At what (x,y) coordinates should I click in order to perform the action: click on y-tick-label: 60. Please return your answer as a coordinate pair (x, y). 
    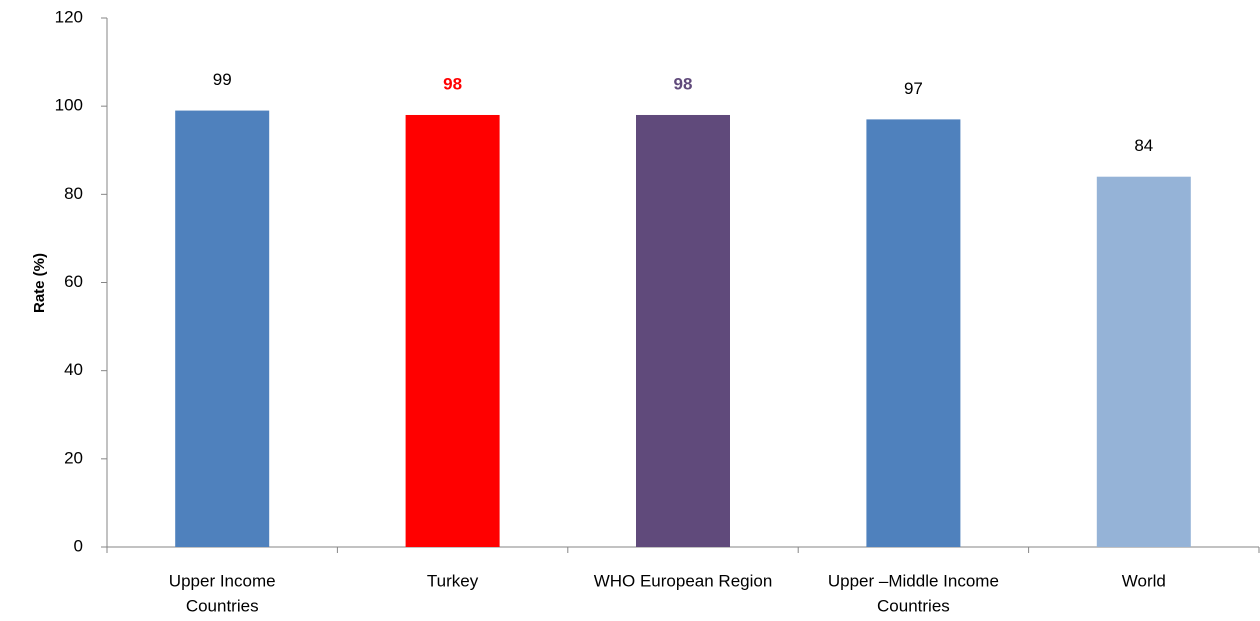
    Looking at the image, I should click on (73, 281).